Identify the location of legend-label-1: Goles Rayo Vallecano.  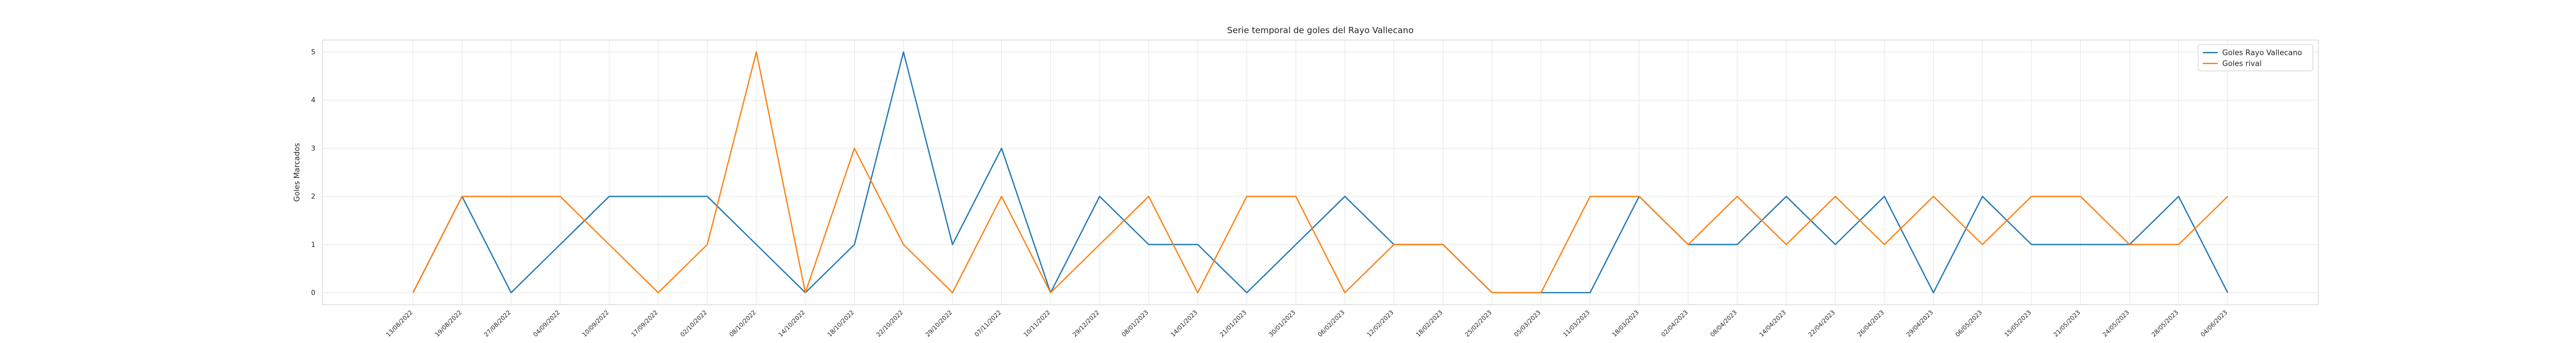
(2262, 53).